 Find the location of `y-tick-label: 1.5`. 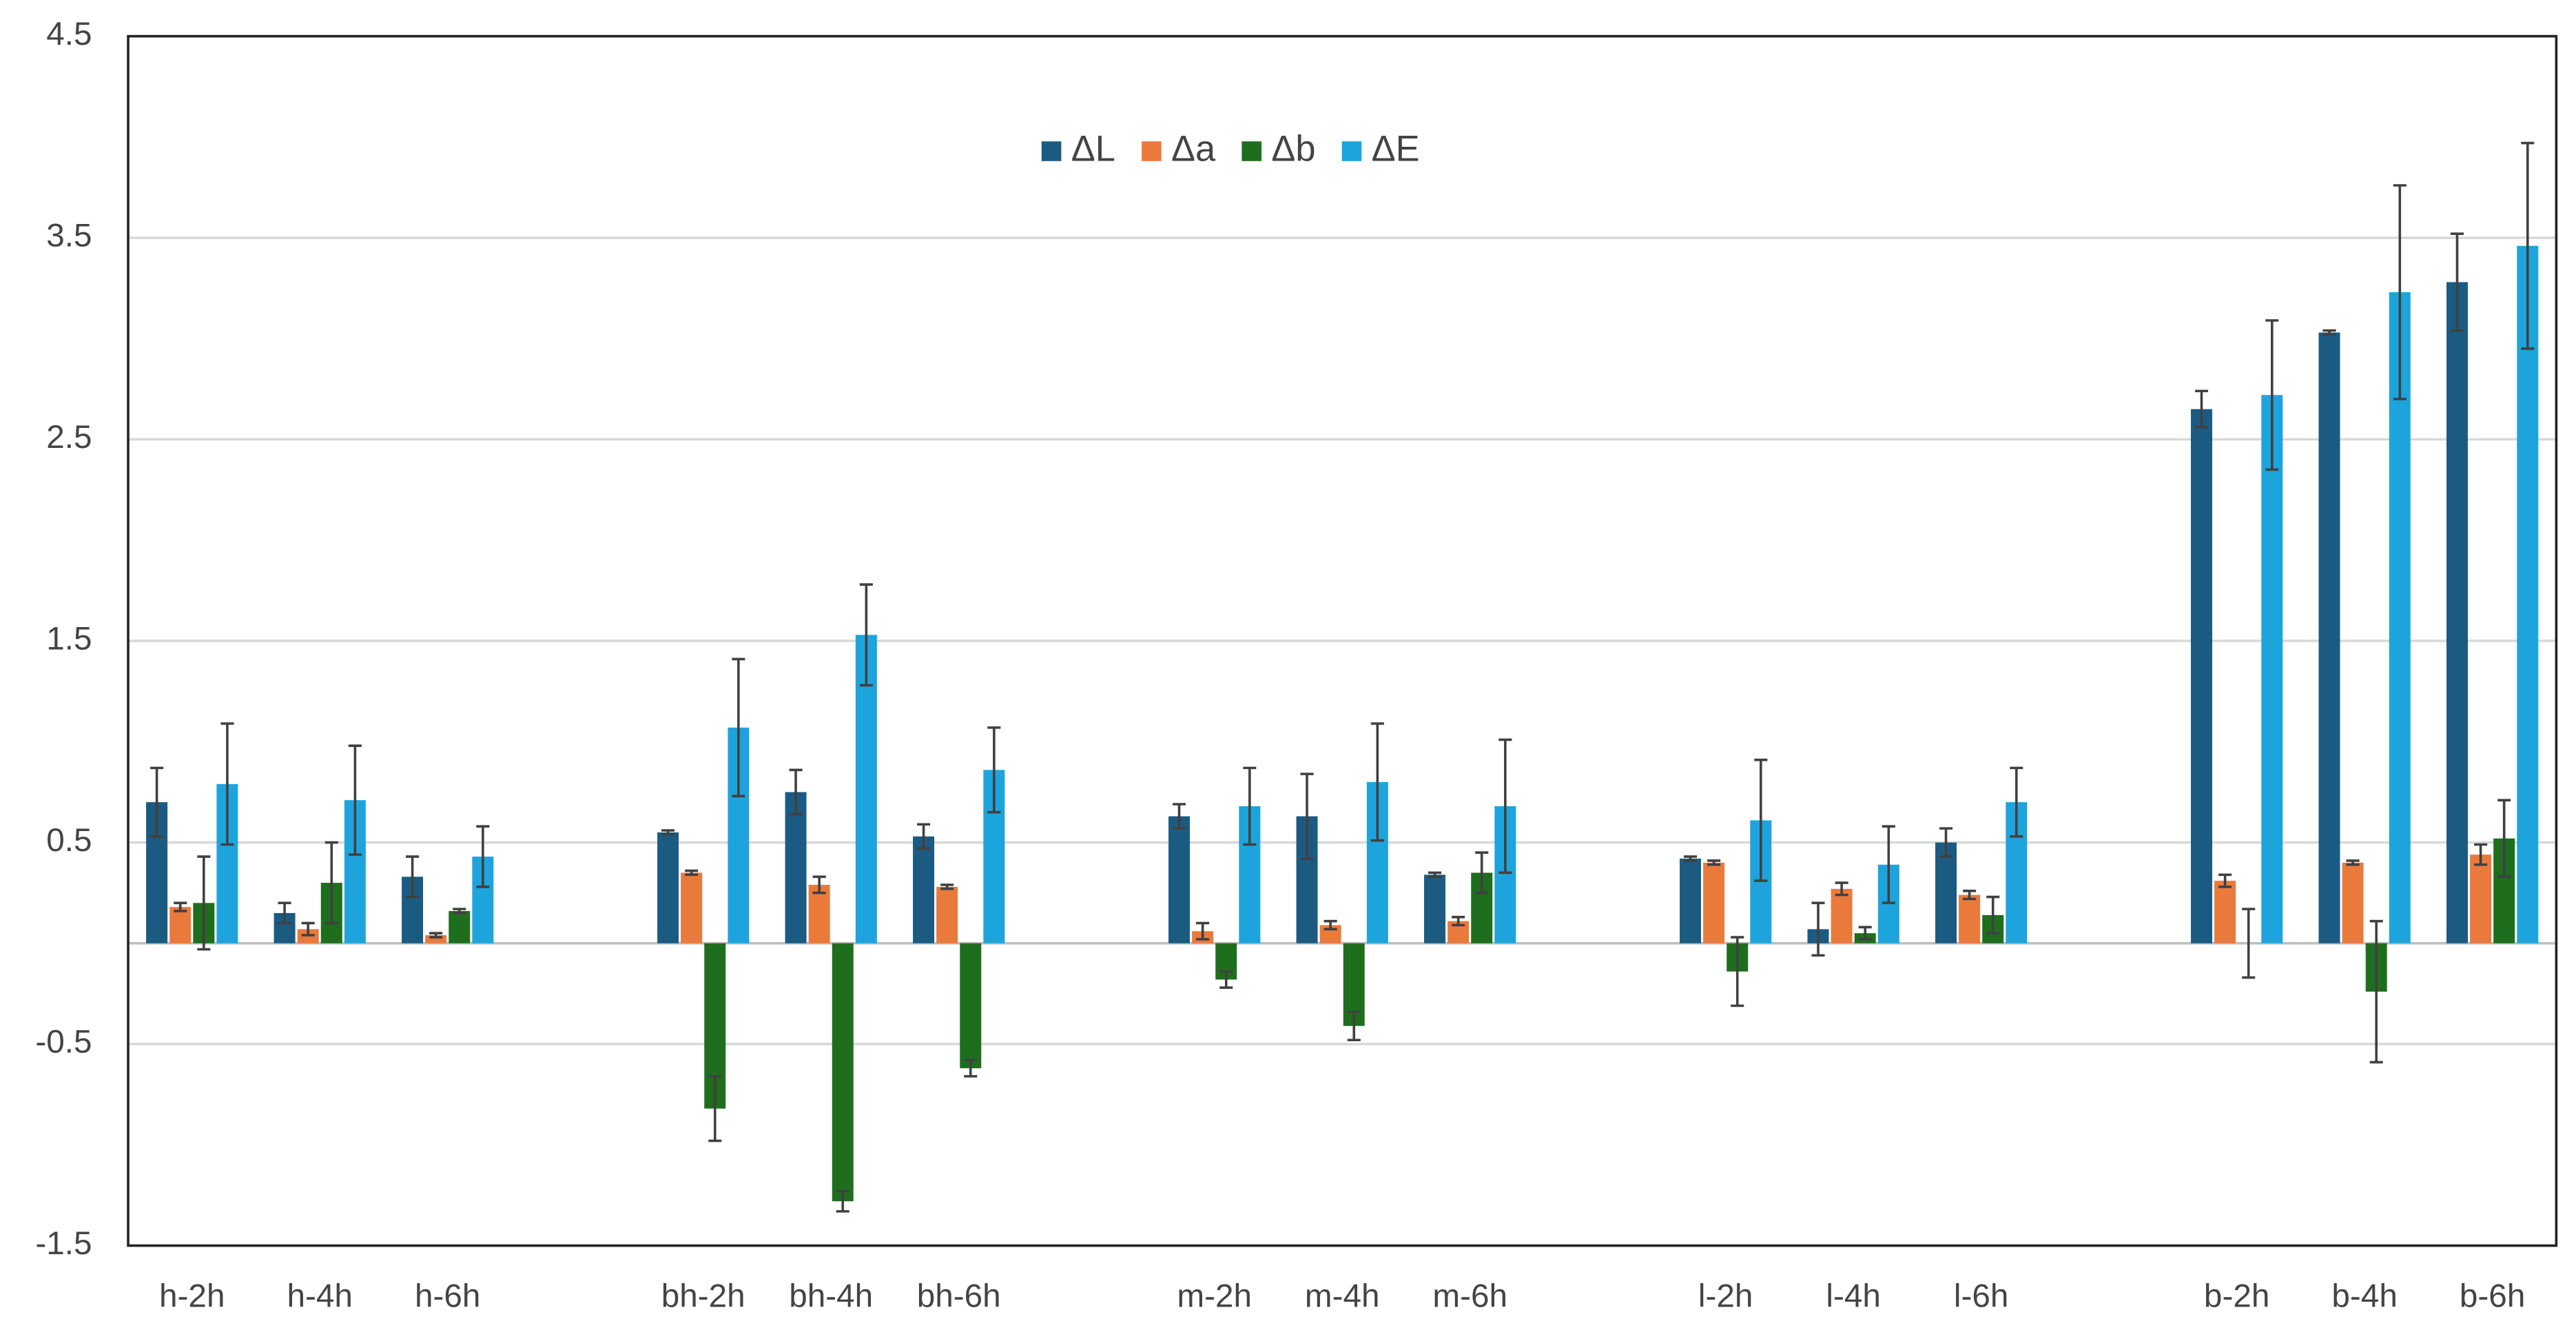

y-tick-label: 1.5 is located at coordinates (69, 639).